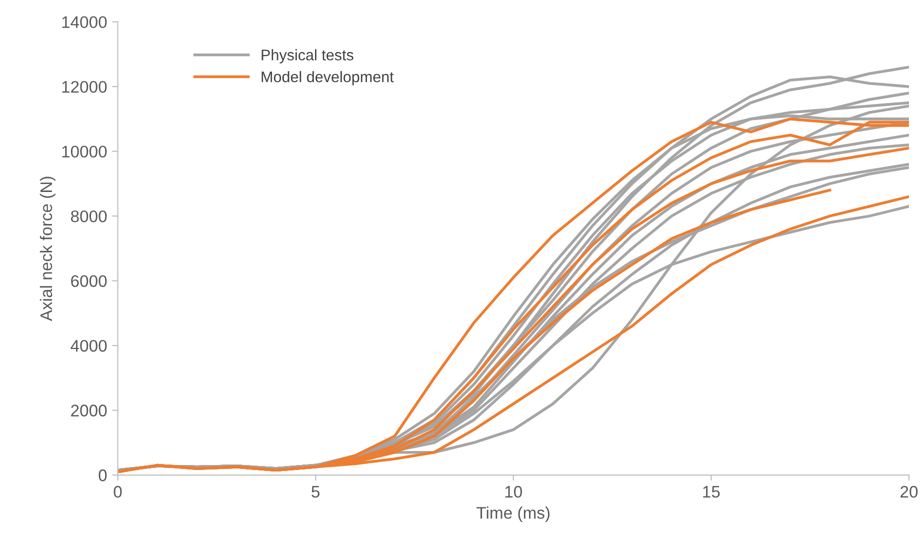 The width and height of the screenshot is (920, 546). I want to click on x-axis-title: Time (ms), so click(513, 514).